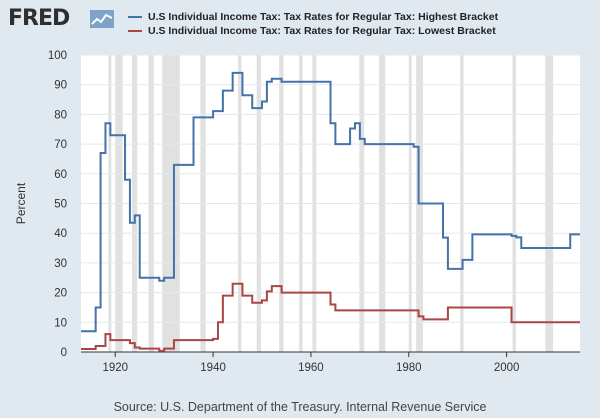 This screenshot has height=418, width=600. What do you see at coordinates (60, 264) in the screenshot?
I see `y-tick-label: 30` at bounding box center [60, 264].